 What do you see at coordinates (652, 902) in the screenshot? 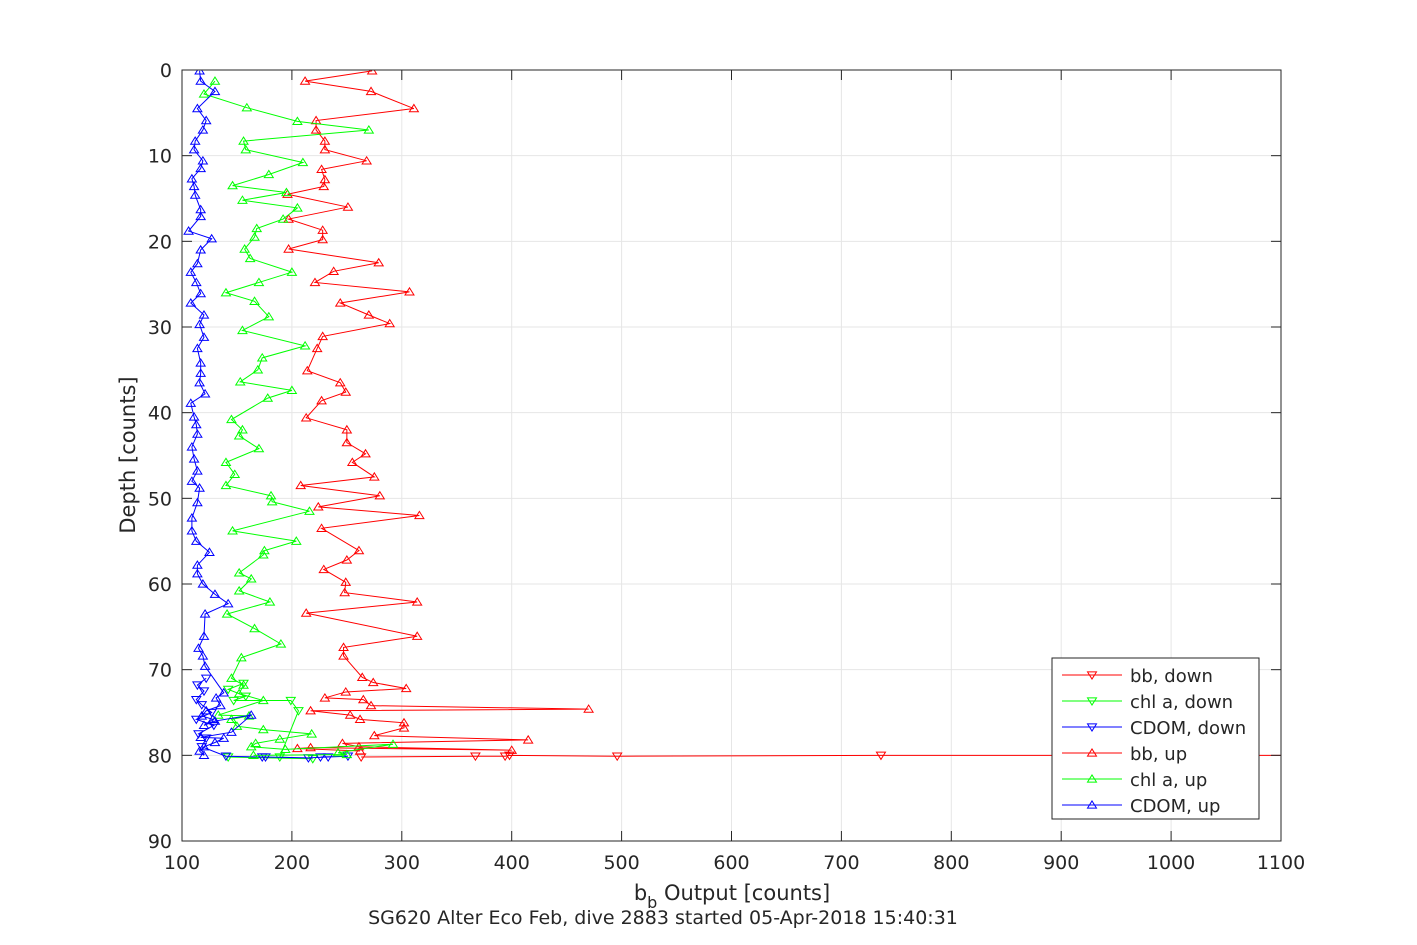
I see `x-axis-label-subscript: b` at bounding box center [652, 902].